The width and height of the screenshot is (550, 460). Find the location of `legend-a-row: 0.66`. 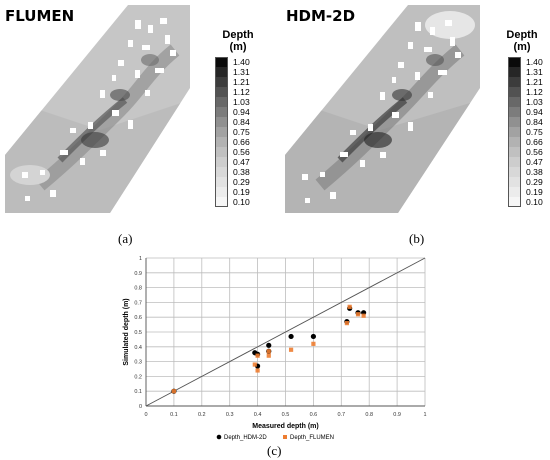

legend-a-row: 0.66 is located at coordinates (232, 142).